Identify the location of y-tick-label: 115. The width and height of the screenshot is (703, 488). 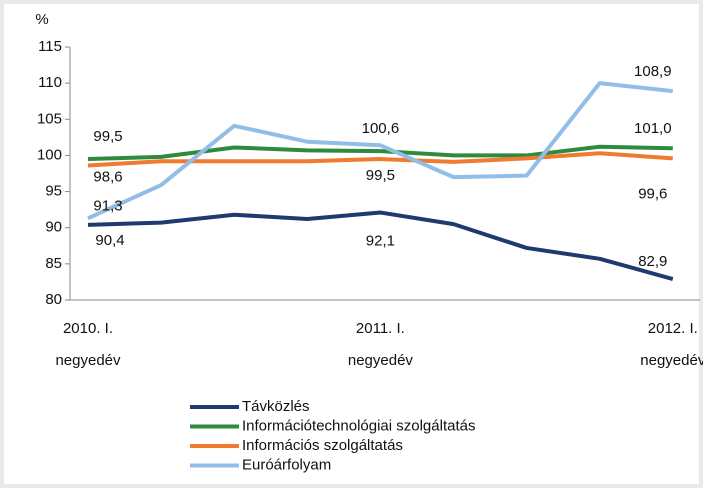
(50, 46).